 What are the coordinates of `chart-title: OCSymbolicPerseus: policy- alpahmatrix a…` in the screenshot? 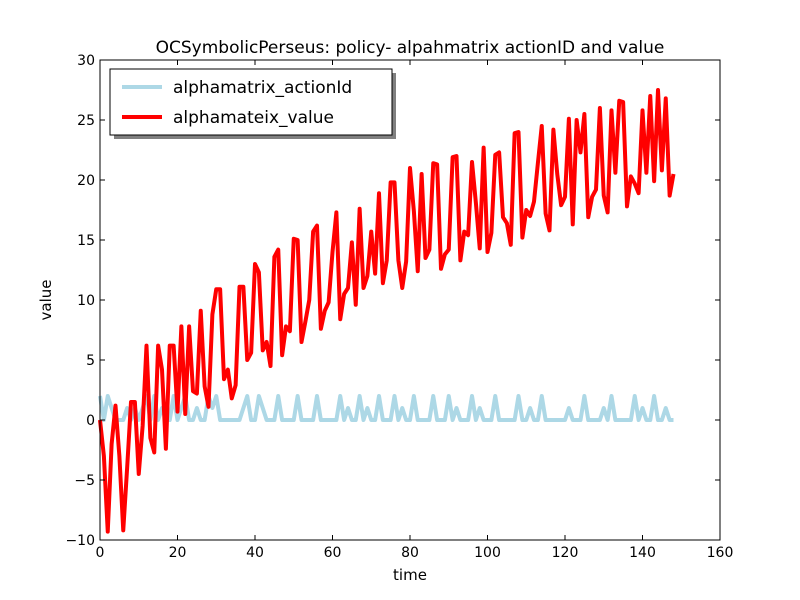 It's located at (410, 48).